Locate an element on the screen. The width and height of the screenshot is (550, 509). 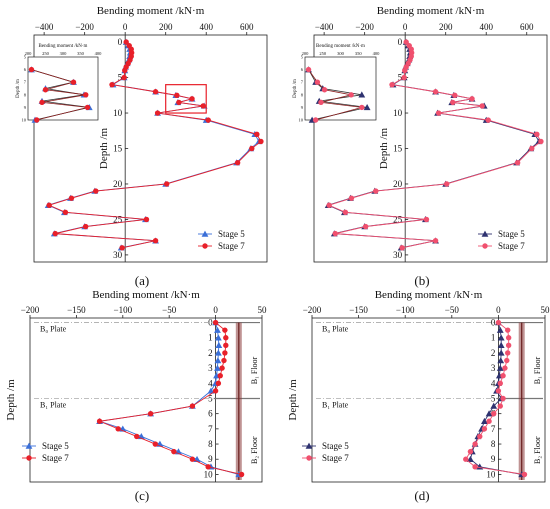
inset-y-tick-label: 6 is located at coordinates (25, 69).